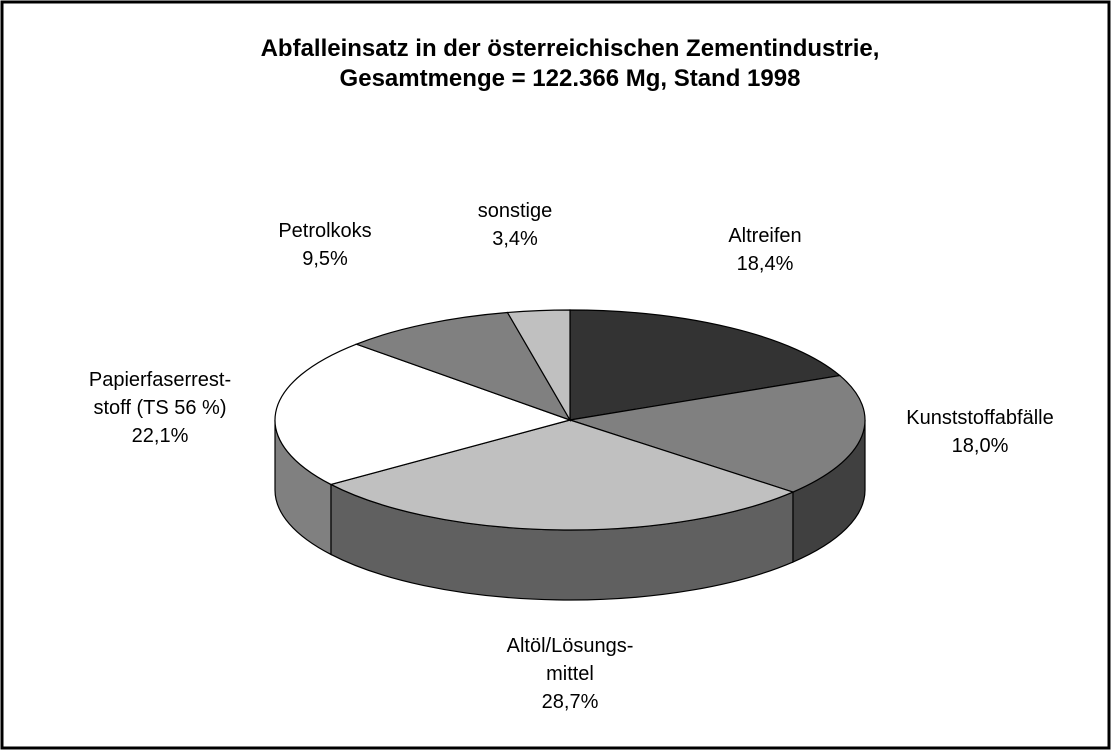 Image resolution: width=1112 pixels, height=751 pixels. What do you see at coordinates (764, 236) in the screenshot?
I see `slice-label: Altreifen` at bounding box center [764, 236].